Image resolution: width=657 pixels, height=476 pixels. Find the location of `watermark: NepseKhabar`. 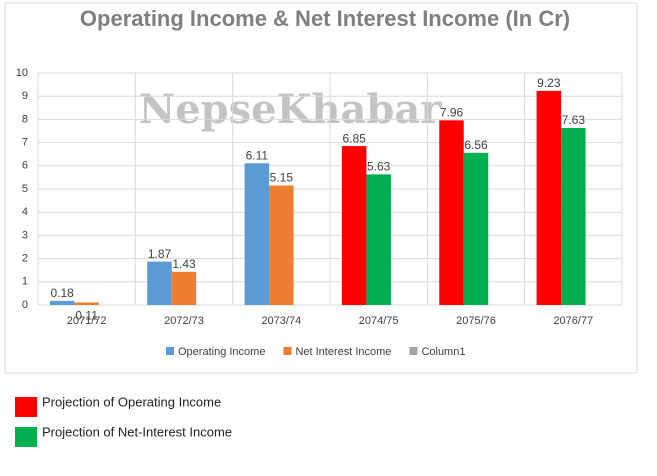

watermark: NepseKhabar is located at coordinates (291, 109).